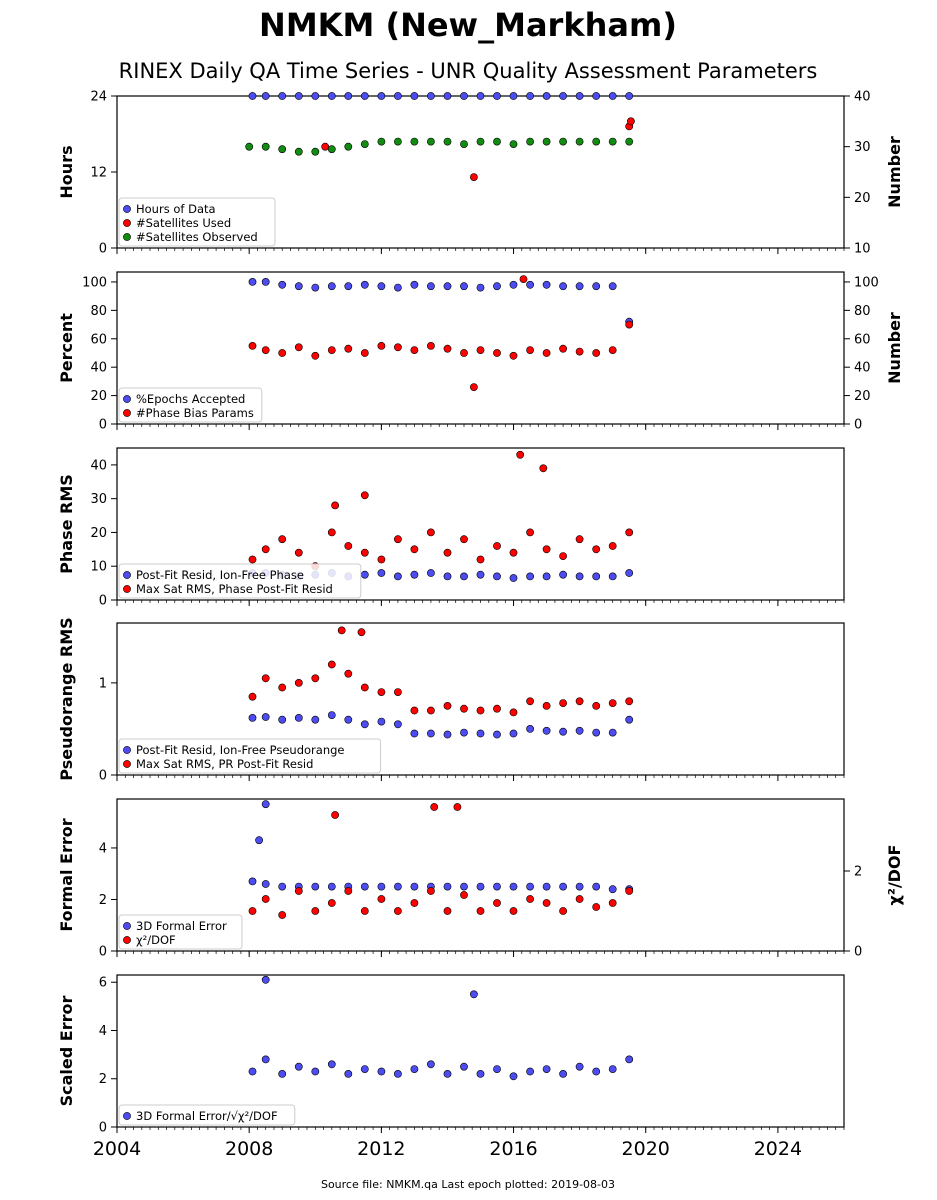 This screenshot has height=1200, width=937. What do you see at coordinates (66, 524) in the screenshot?
I see `y-axis-label: Phase RMS` at bounding box center [66, 524].